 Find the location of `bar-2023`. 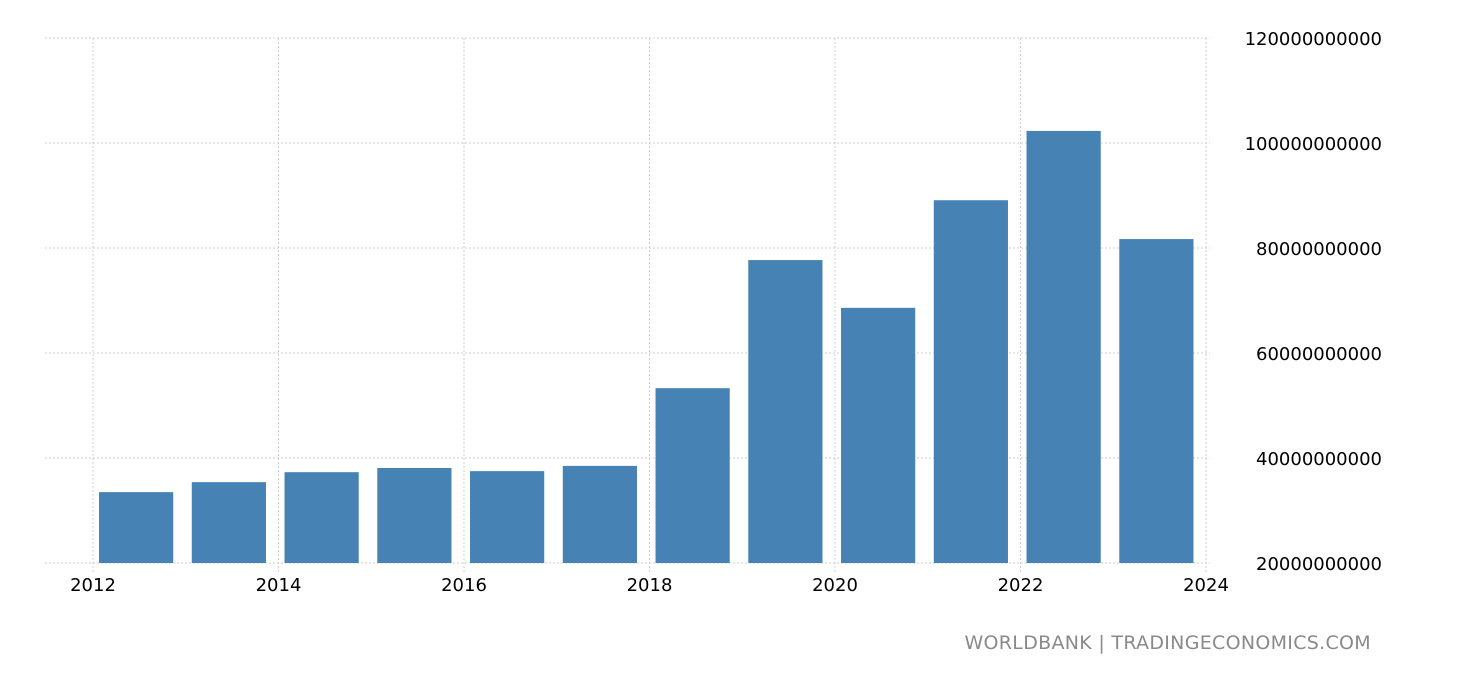

bar-2023 is located at coordinates (1156, 401).